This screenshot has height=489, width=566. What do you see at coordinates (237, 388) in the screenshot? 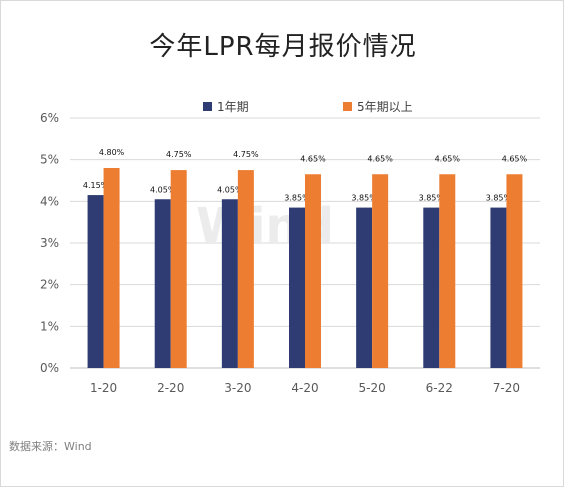
I see `x-tick-label: 3-20` at bounding box center [237, 388].